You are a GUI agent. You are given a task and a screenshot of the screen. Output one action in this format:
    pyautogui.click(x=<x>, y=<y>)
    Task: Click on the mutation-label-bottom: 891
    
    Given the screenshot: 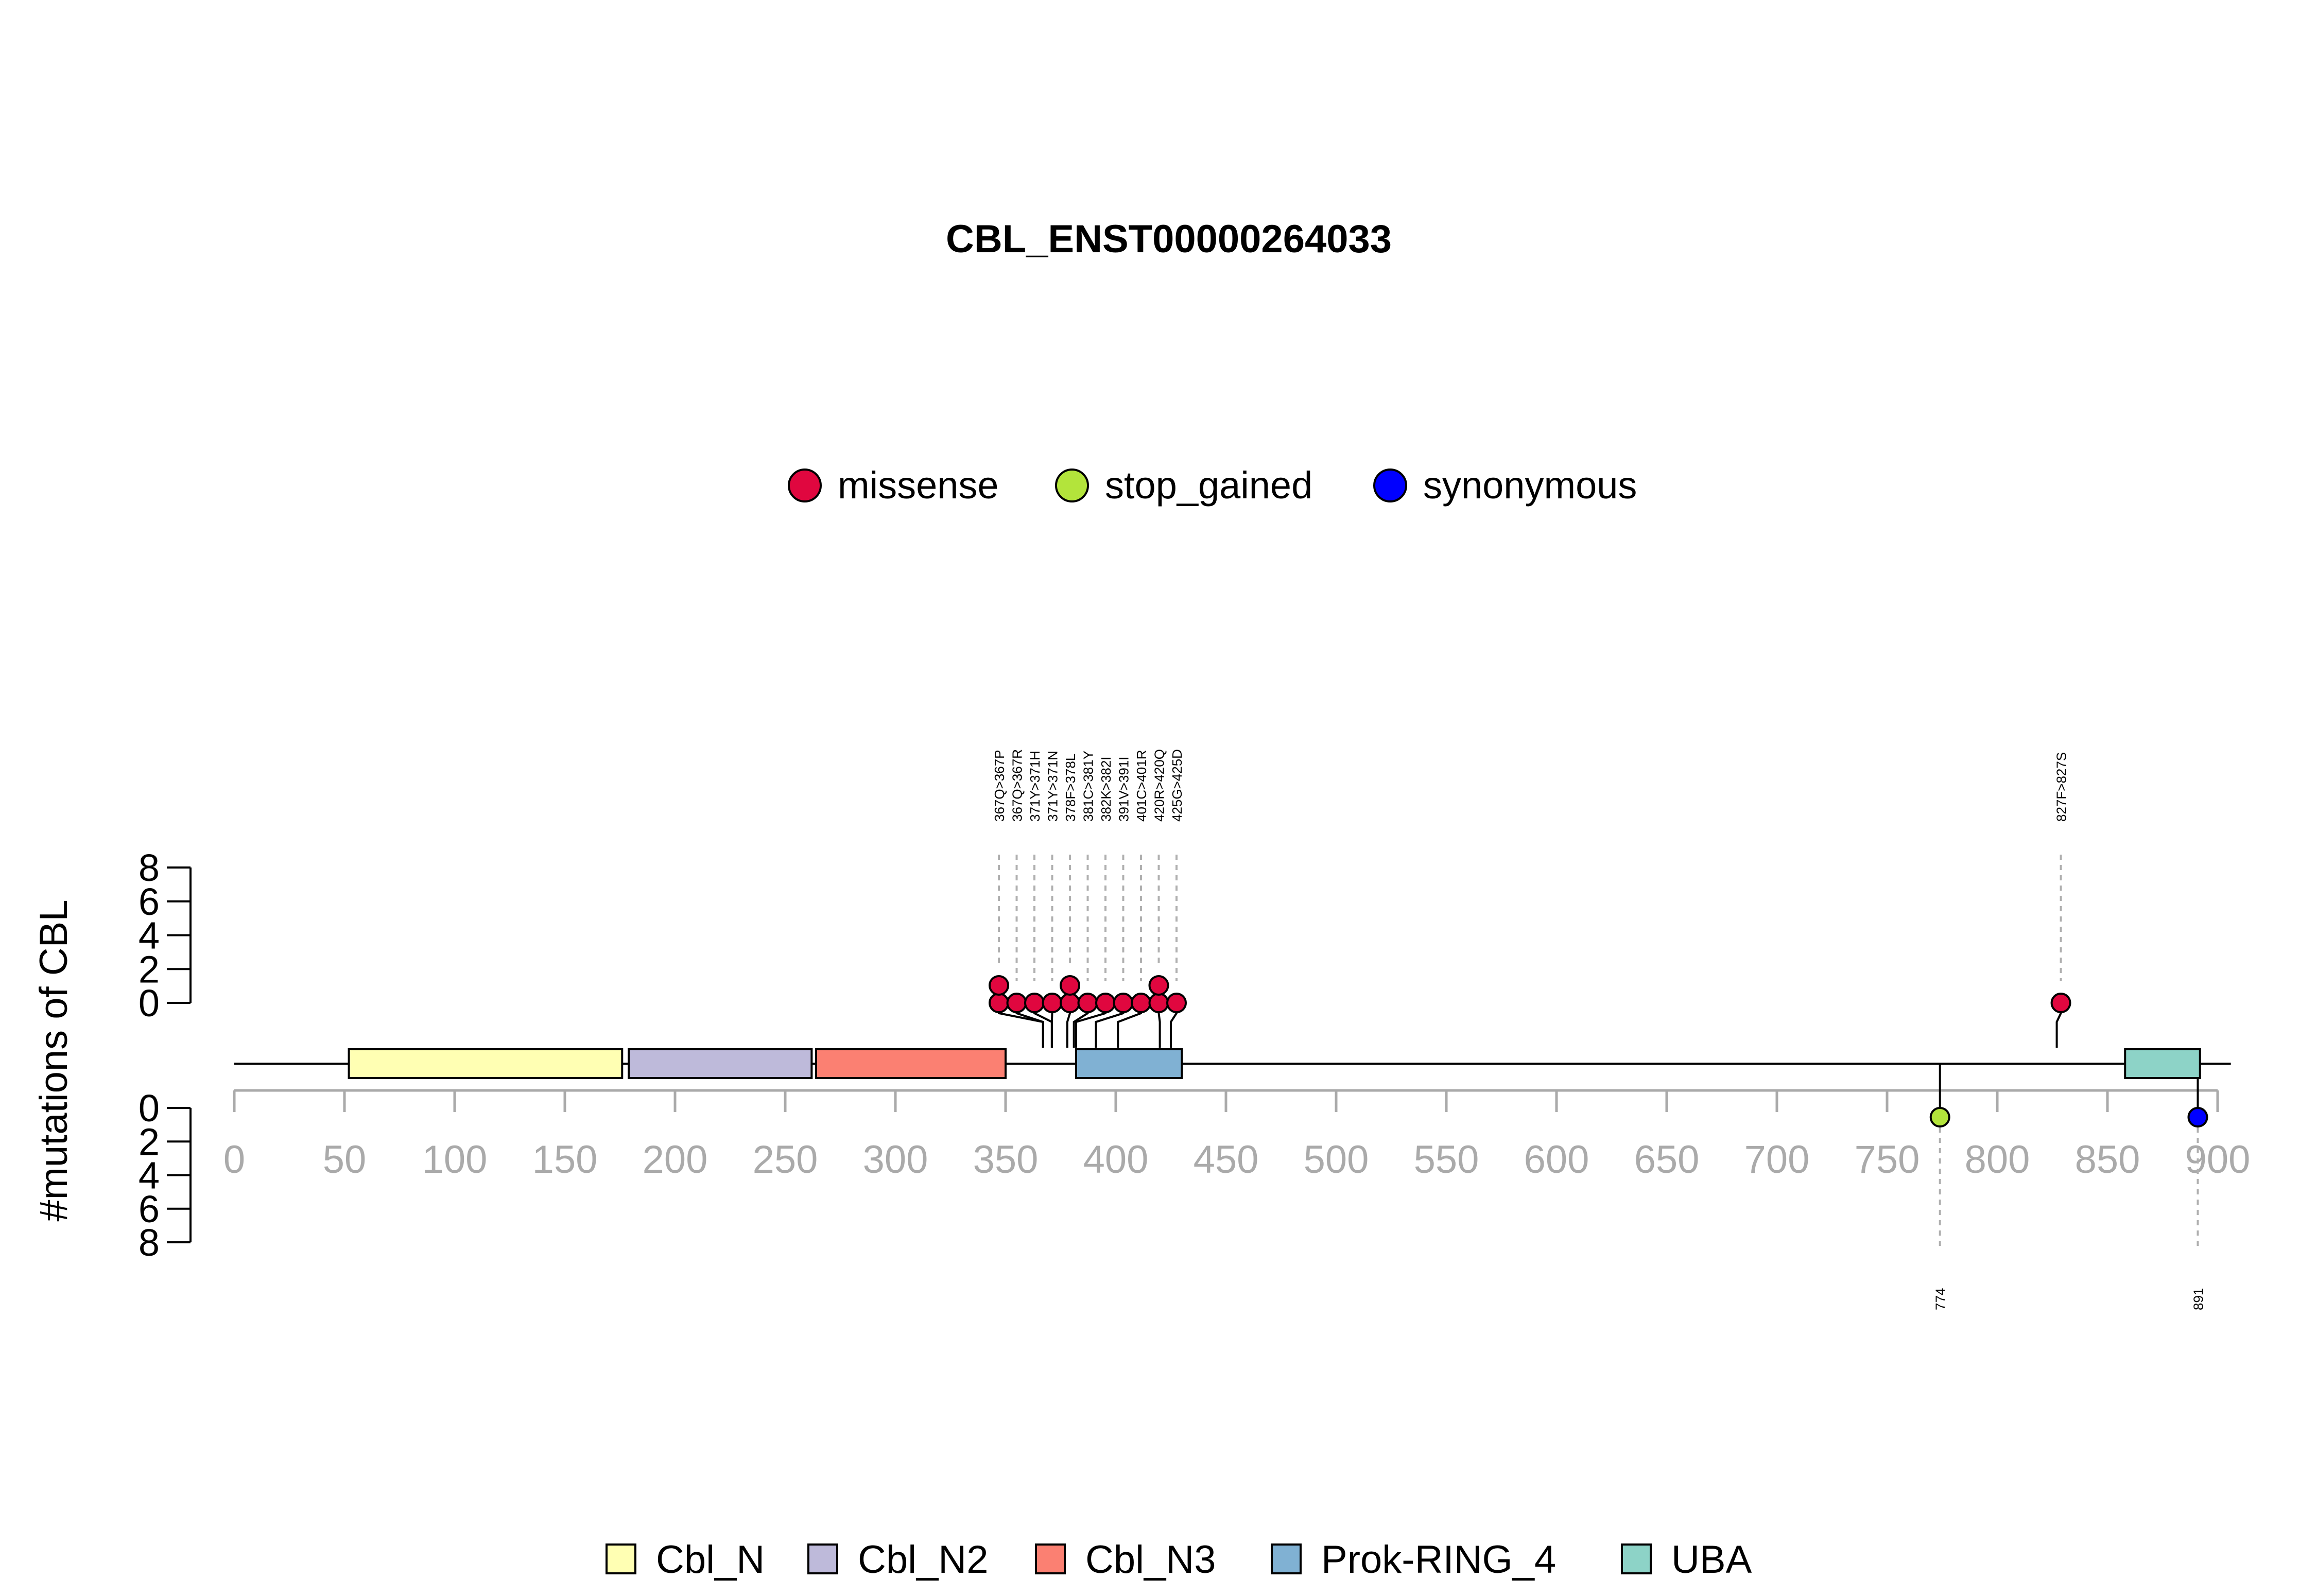 What is the action you would take?
    pyautogui.click(x=2198, y=1299)
    